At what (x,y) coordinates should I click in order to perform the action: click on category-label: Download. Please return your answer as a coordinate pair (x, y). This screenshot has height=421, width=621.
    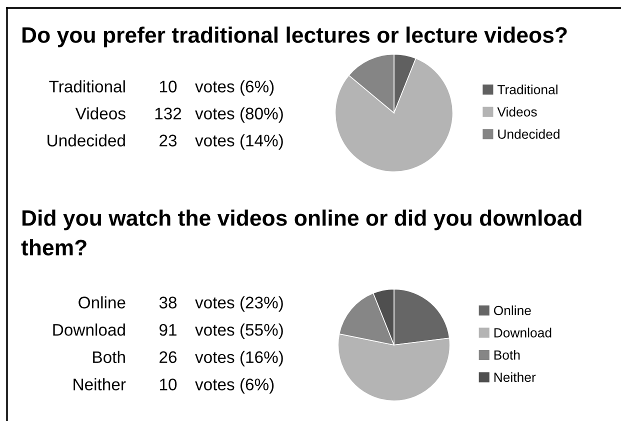
    Looking at the image, I should click on (89, 330).